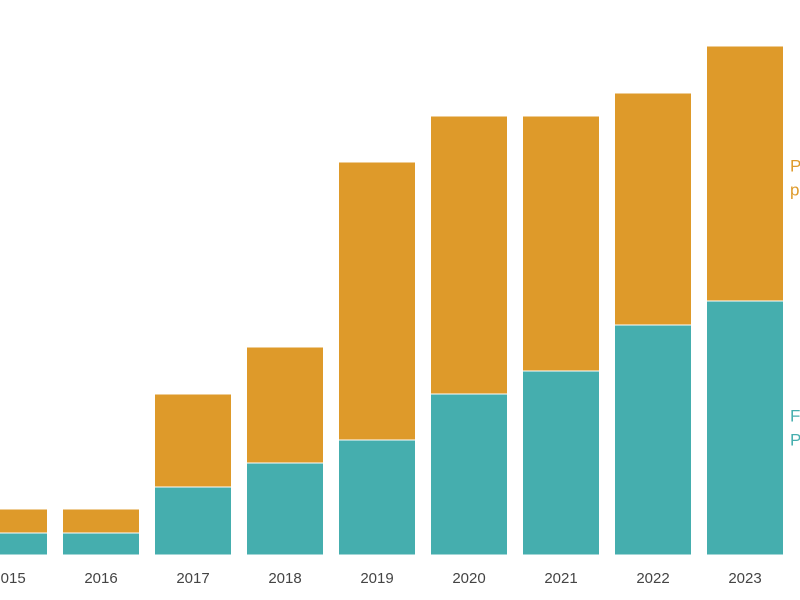 The image size is (800, 600). Describe the element at coordinates (192, 578) in the screenshot. I see `x-tick-label: 2017` at that location.